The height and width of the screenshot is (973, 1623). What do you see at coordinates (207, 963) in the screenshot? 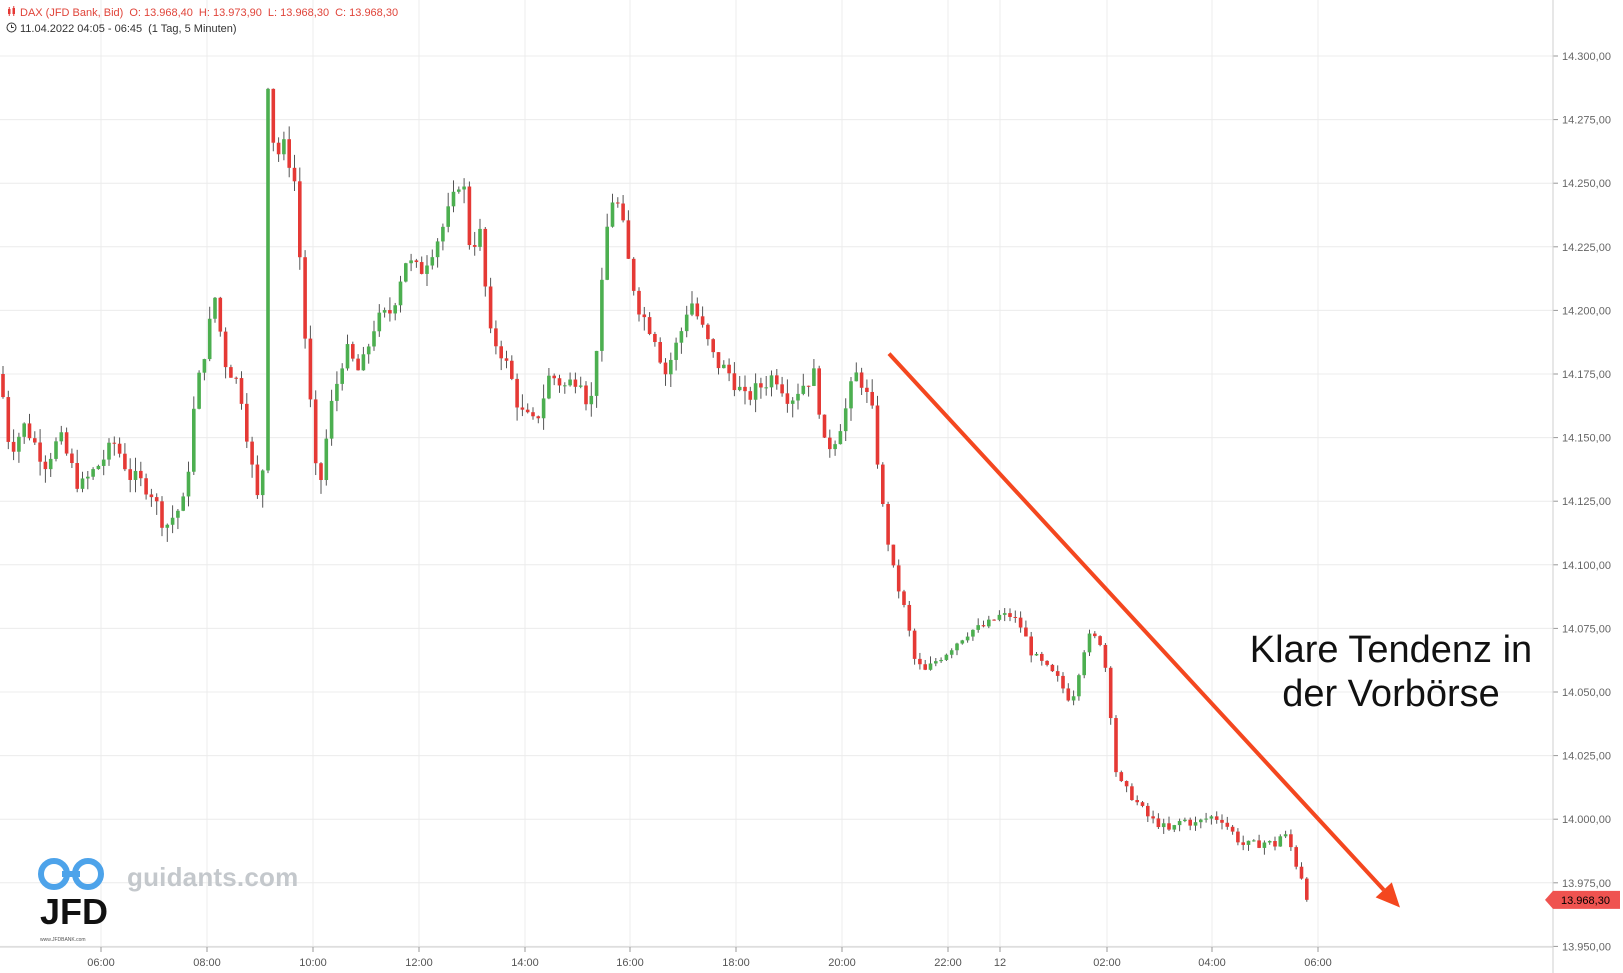
I see `x-tick-label: 08:00` at bounding box center [207, 963].